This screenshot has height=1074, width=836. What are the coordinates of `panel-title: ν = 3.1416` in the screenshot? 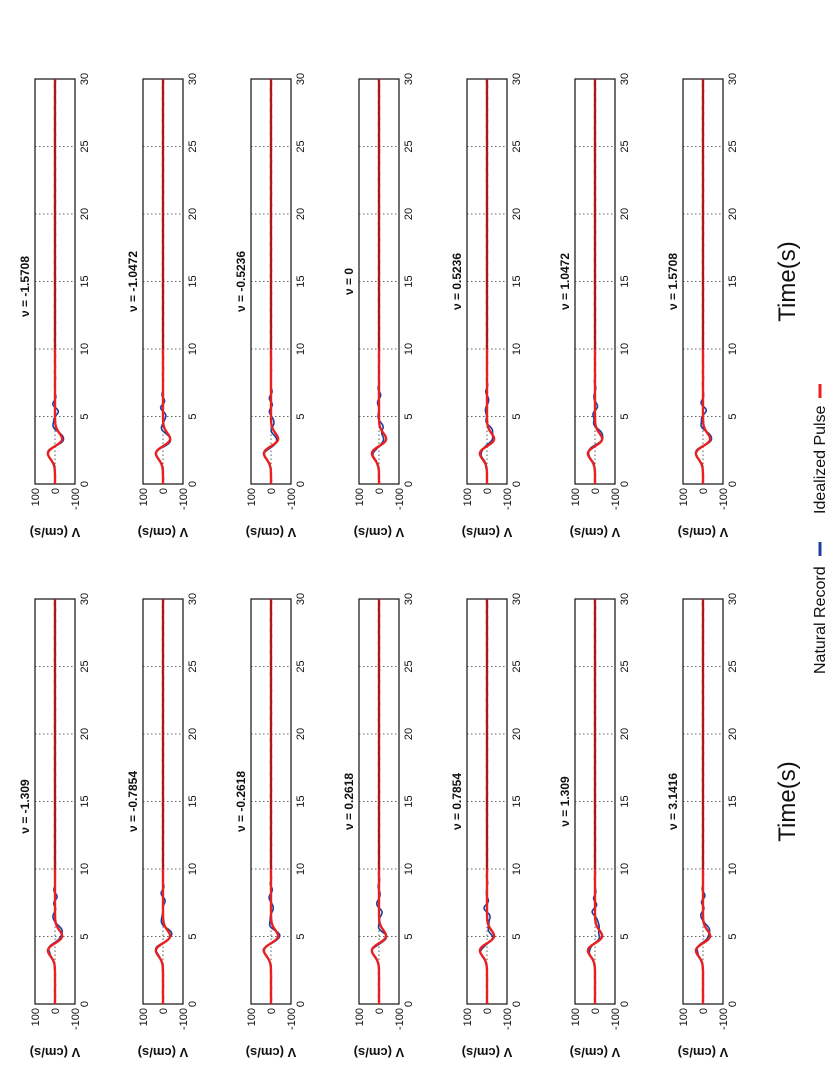 It's located at (673, 801).